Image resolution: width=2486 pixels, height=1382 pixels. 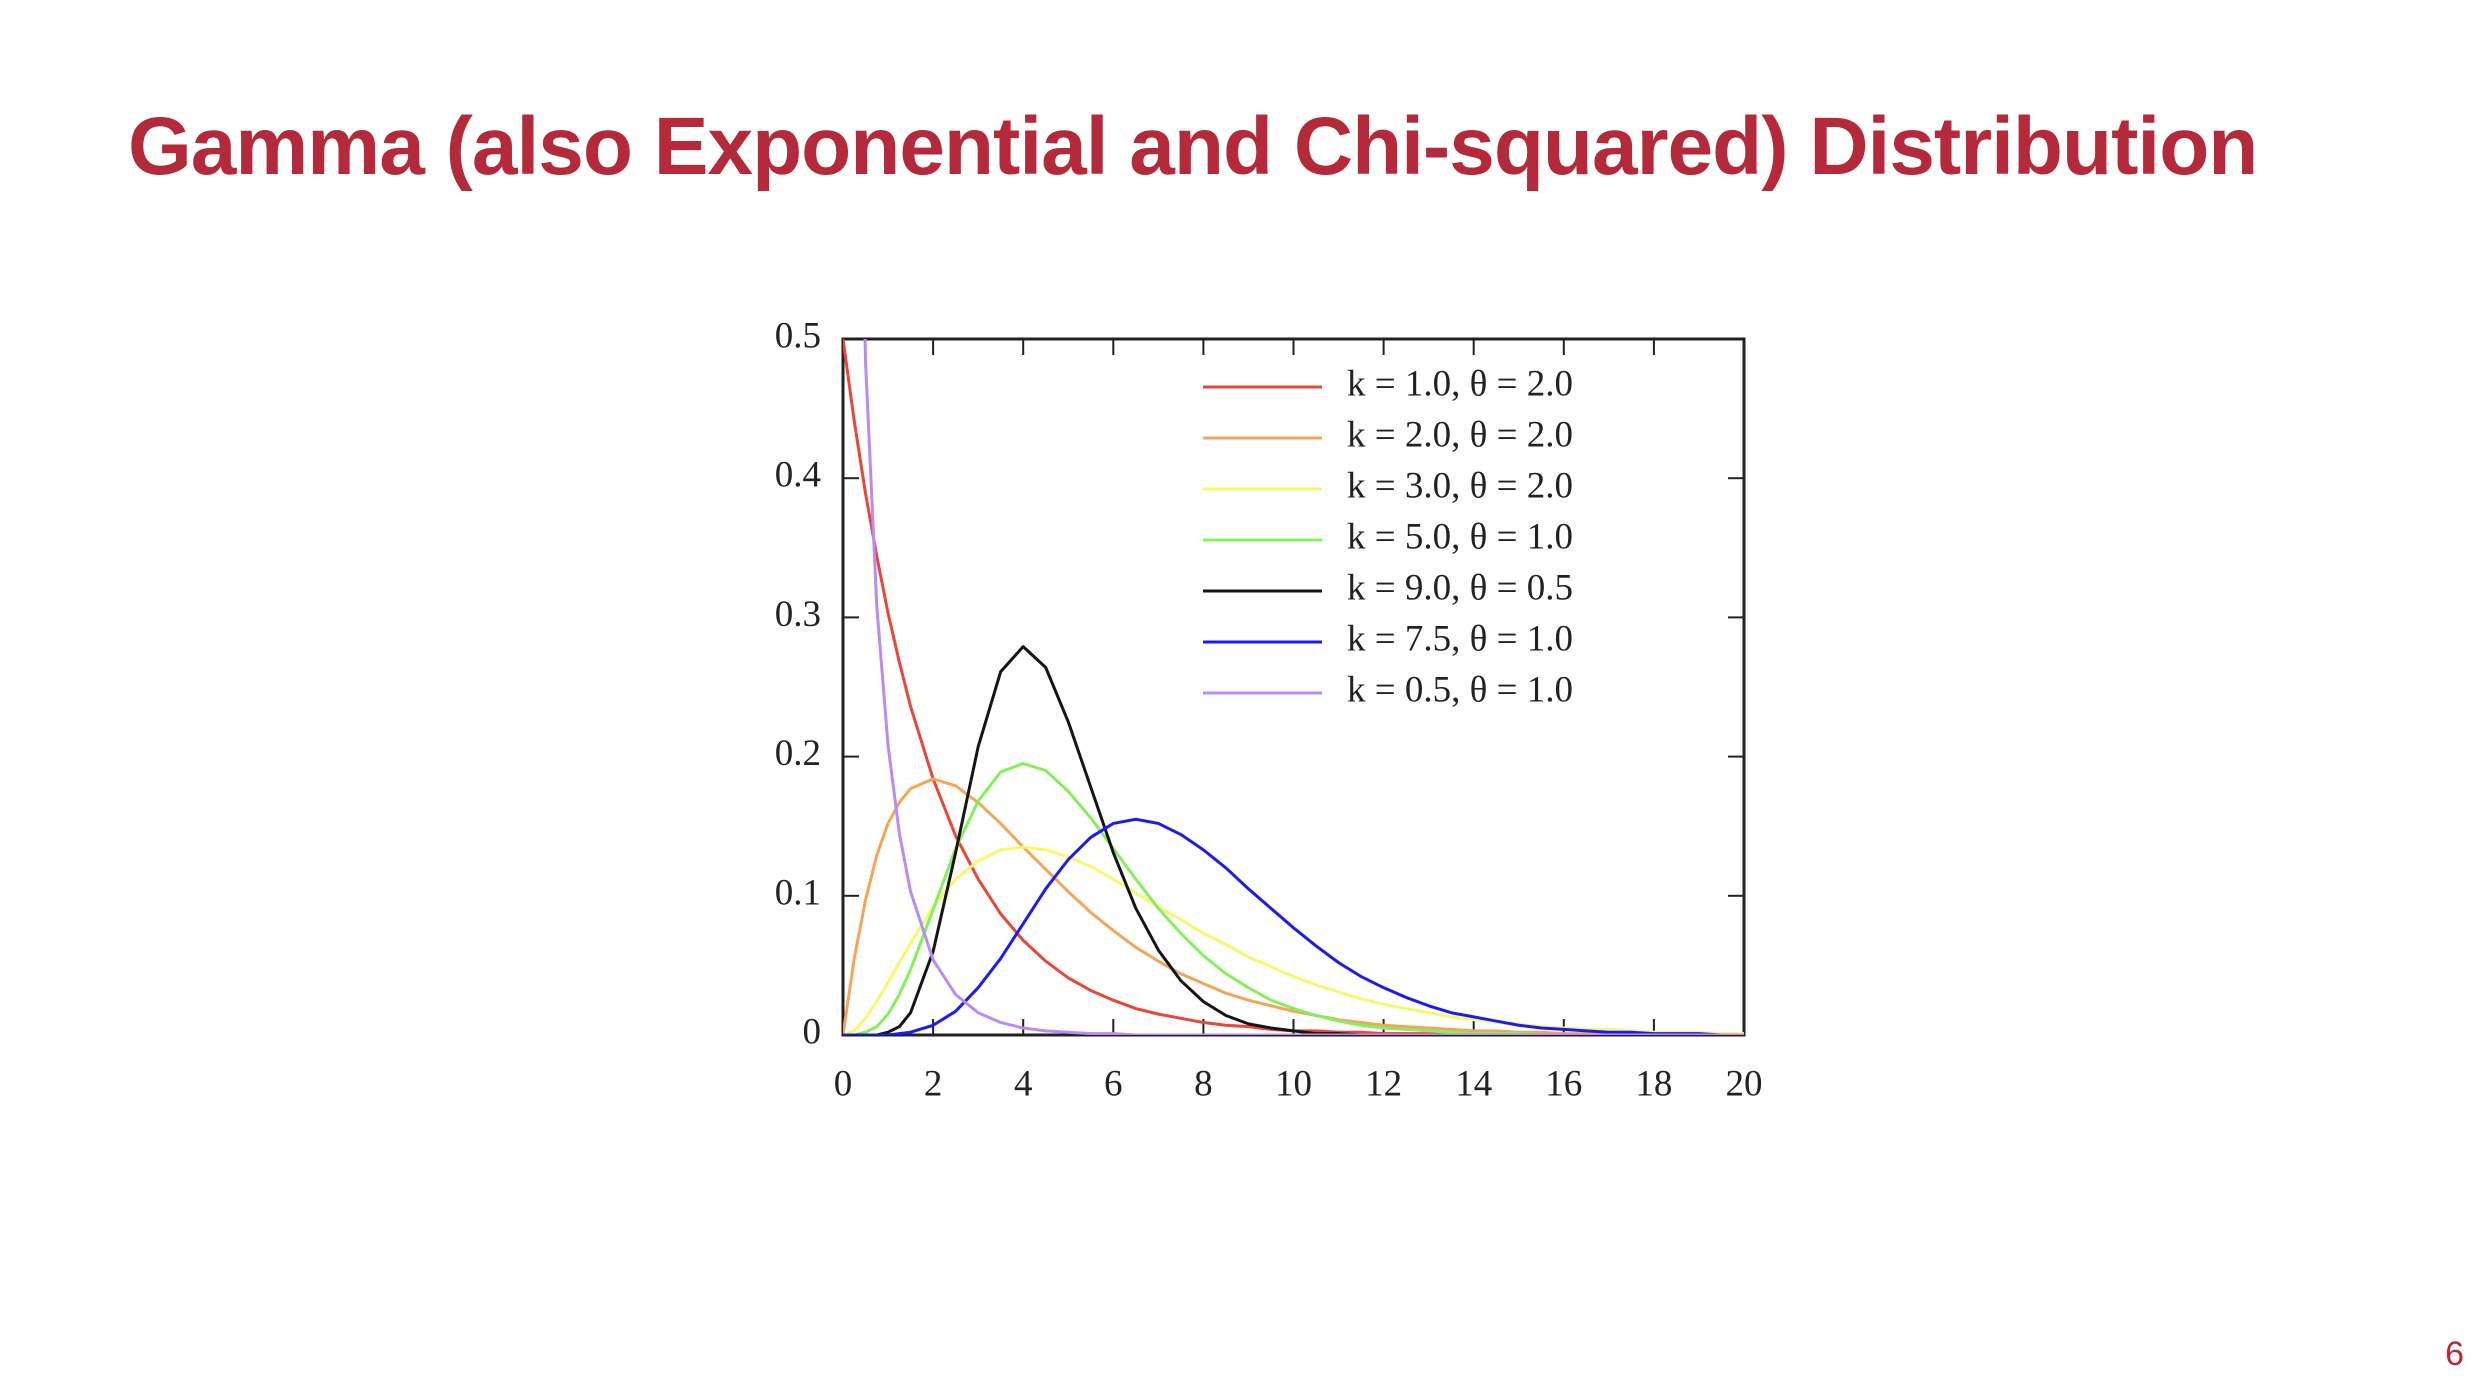 I want to click on page-number: 6, so click(x=2454, y=1354).